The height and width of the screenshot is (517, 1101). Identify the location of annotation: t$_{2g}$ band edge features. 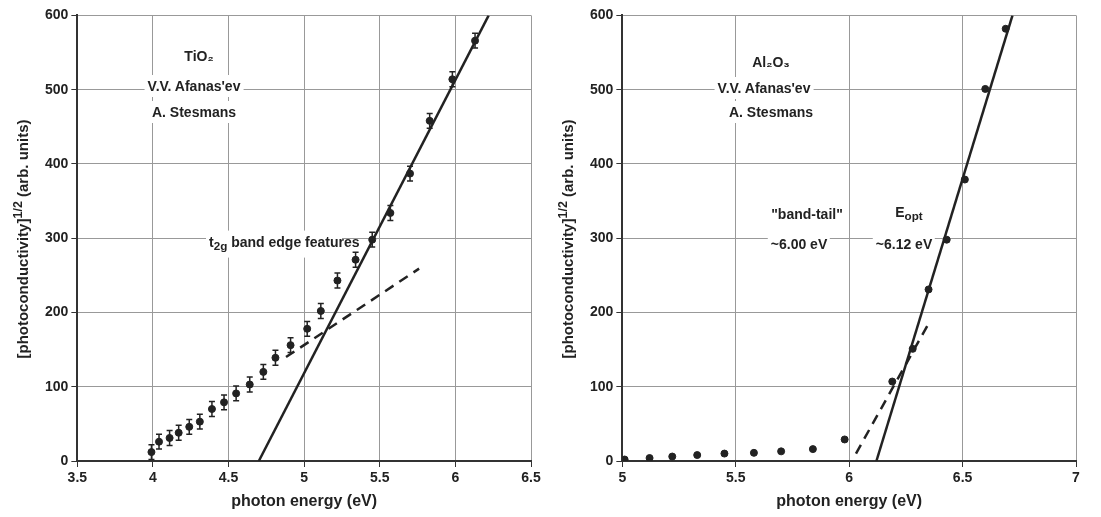
(284, 243).